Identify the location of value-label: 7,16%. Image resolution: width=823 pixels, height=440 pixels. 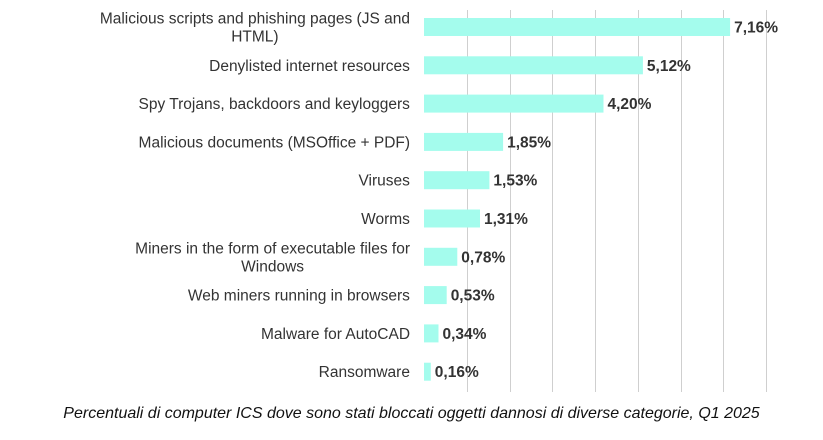
(756, 28).